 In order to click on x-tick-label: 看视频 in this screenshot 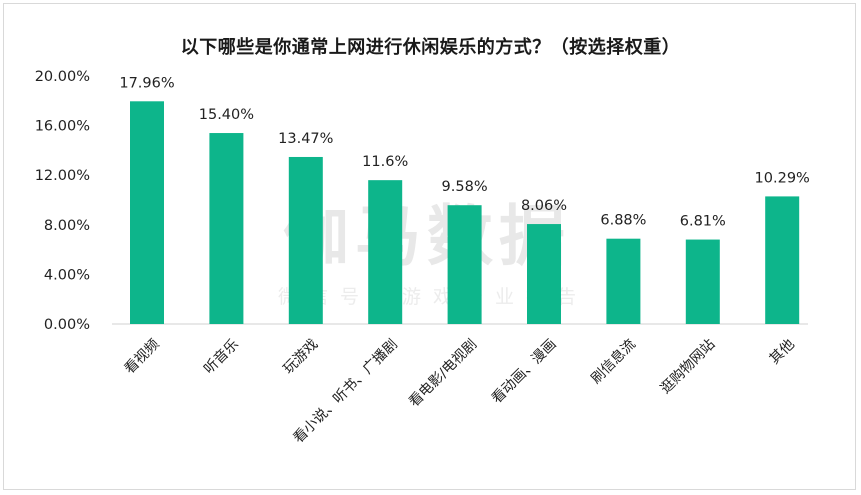, I will do `click(142, 356)`.